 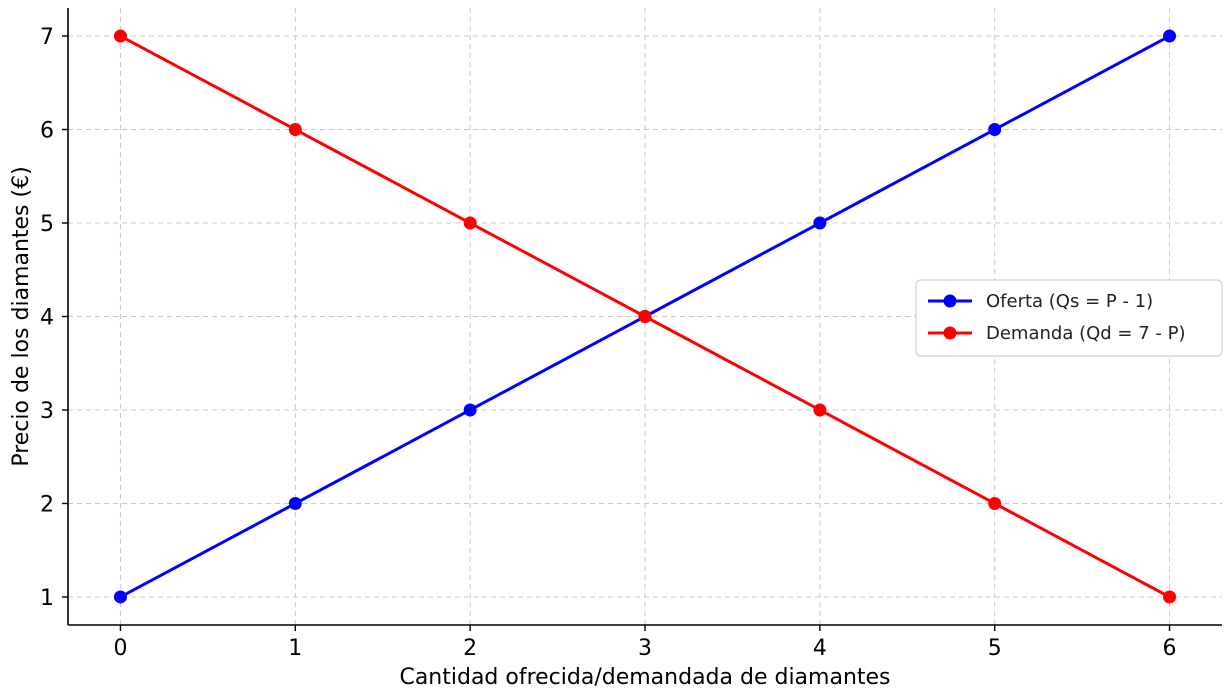 I want to click on legend-label: Demanda (Qd = 7 - P), so click(x=1086, y=333).